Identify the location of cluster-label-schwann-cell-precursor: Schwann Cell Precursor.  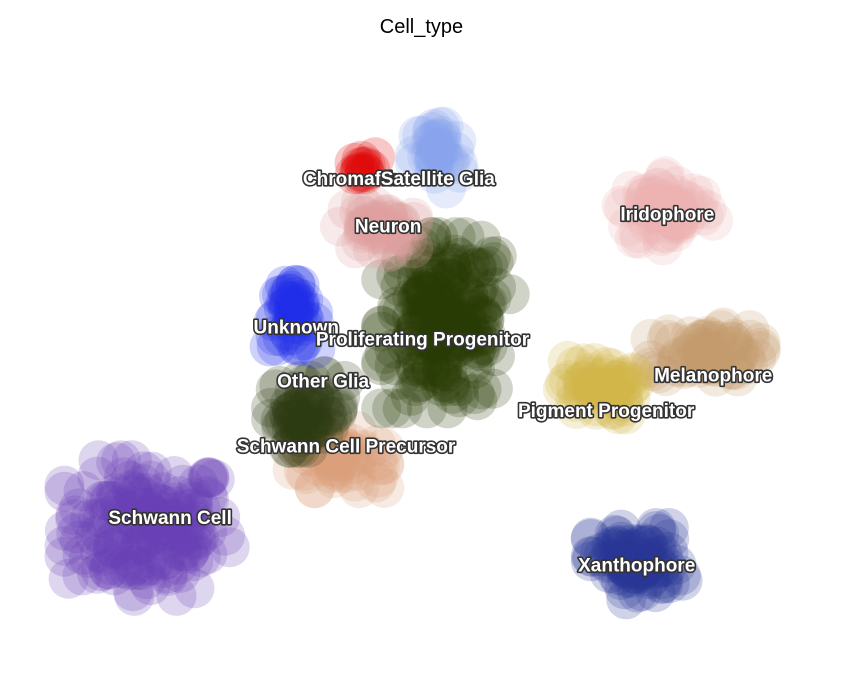
(346, 447).